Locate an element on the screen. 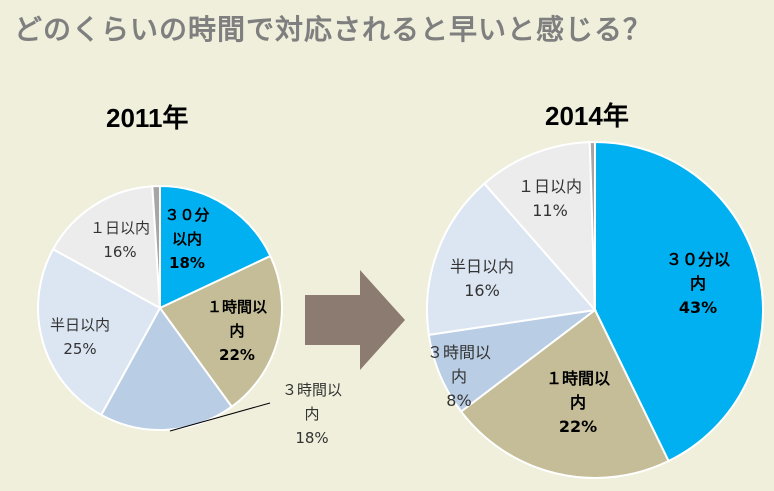 The width and height of the screenshot is (774, 491). slice-label: １日以内 16% is located at coordinates (120, 240).